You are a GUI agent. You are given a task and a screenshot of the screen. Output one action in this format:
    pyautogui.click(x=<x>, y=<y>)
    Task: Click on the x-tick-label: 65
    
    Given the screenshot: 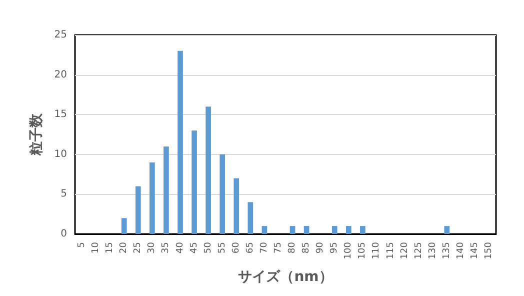 What is the action you would take?
    pyautogui.click(x=250, y=248)
    